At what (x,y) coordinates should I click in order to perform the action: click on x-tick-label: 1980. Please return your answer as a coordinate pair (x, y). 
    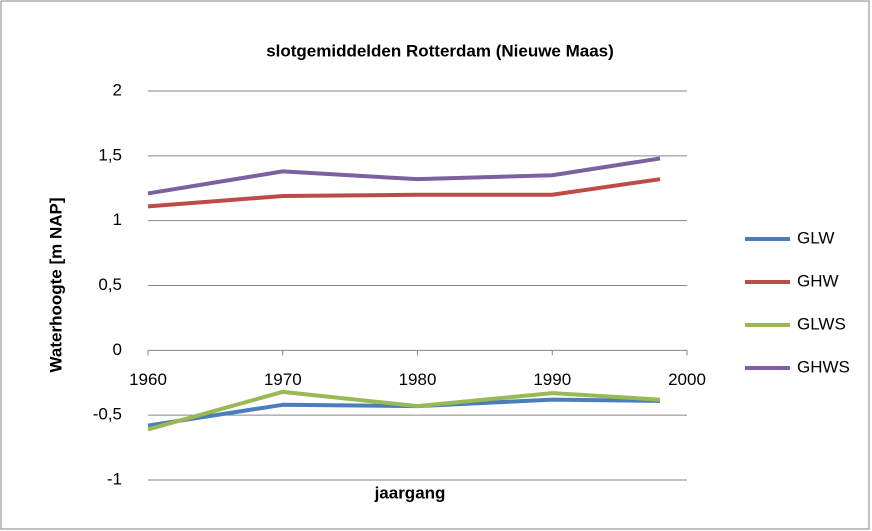
    Looking at the image, I should click on (418, 379).